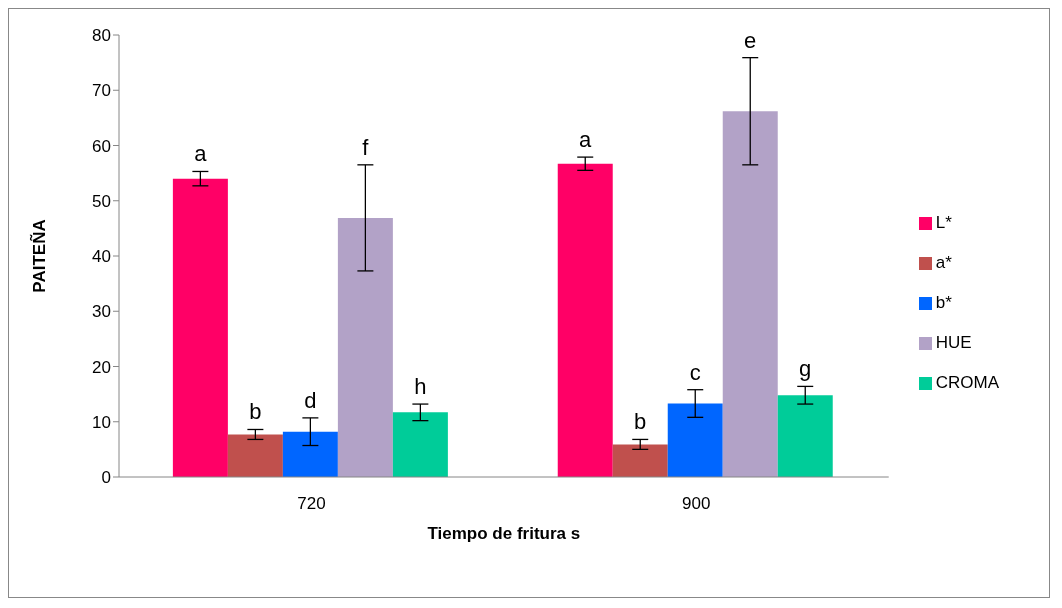 Image resolution: width=1062 pixels, height=608 pixels. Describe the element at coordinates (504, 533) in the screenshot. I see `x-axis-title: Tiempo de fritura s` at that location.